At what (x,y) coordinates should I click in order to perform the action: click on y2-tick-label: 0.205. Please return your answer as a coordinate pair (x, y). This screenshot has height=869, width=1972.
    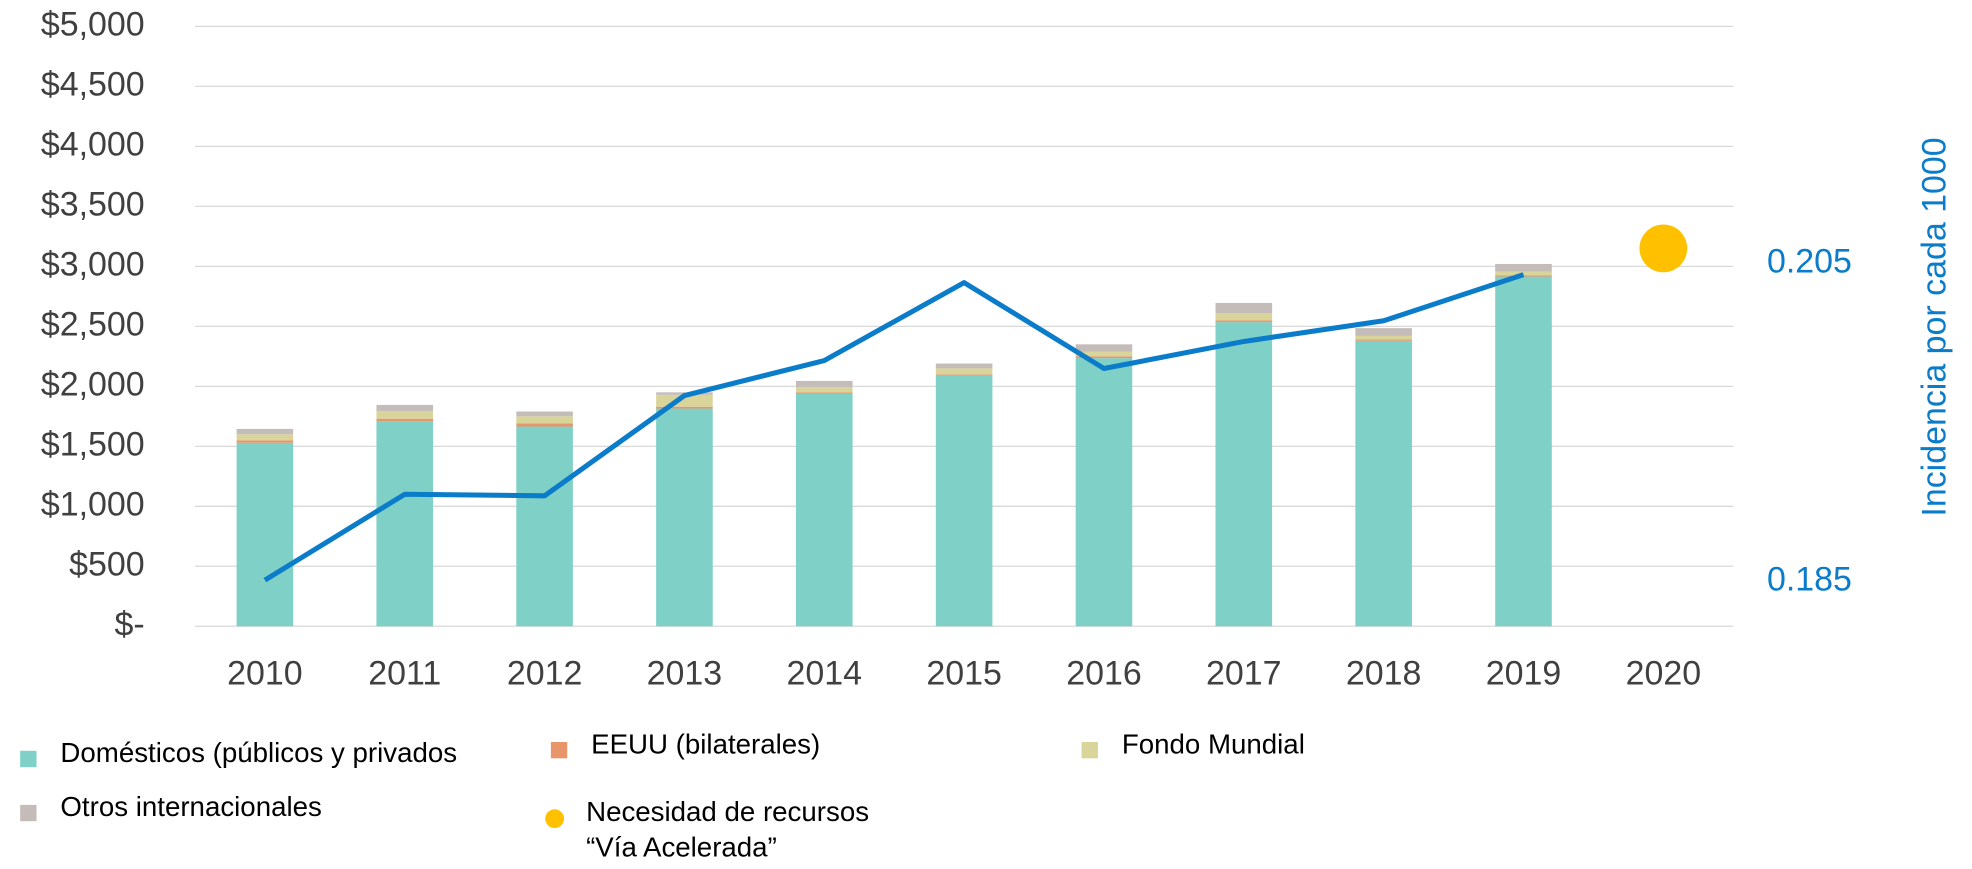
    Looking at the image, I should click on (1809, 261).